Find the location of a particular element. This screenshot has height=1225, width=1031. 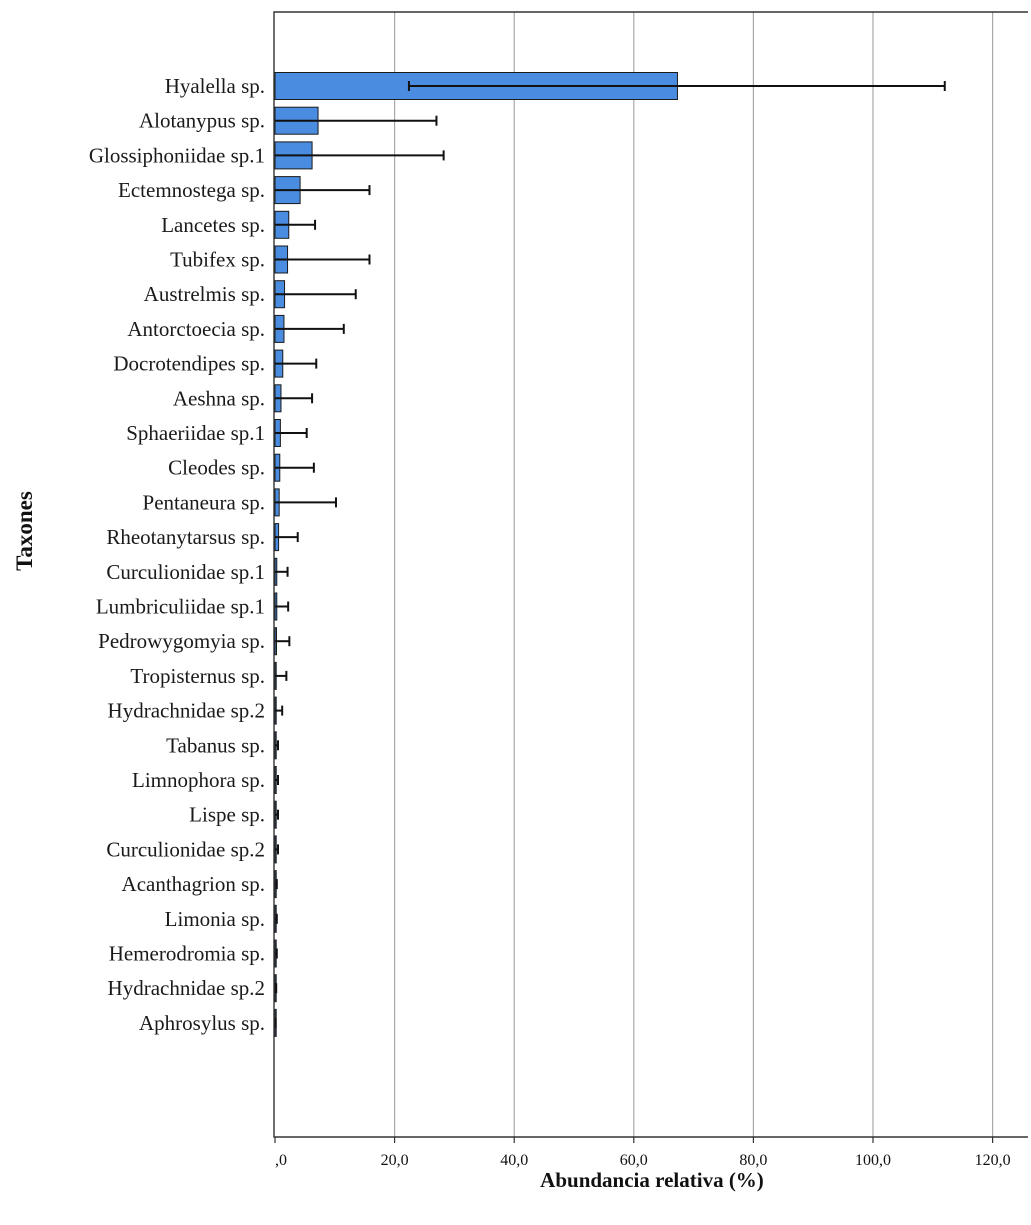

y-label-lancetes-sp: Lancetes sp. is located at coordinates (213, 225).